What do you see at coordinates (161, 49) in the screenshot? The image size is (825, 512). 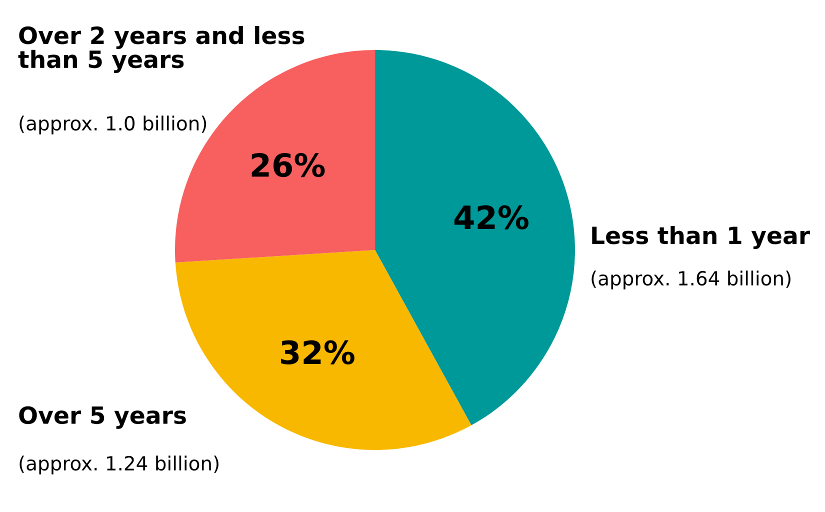 I see `slice-label: Over 2 years and less than 5 years` at bounding box center [161, 49].